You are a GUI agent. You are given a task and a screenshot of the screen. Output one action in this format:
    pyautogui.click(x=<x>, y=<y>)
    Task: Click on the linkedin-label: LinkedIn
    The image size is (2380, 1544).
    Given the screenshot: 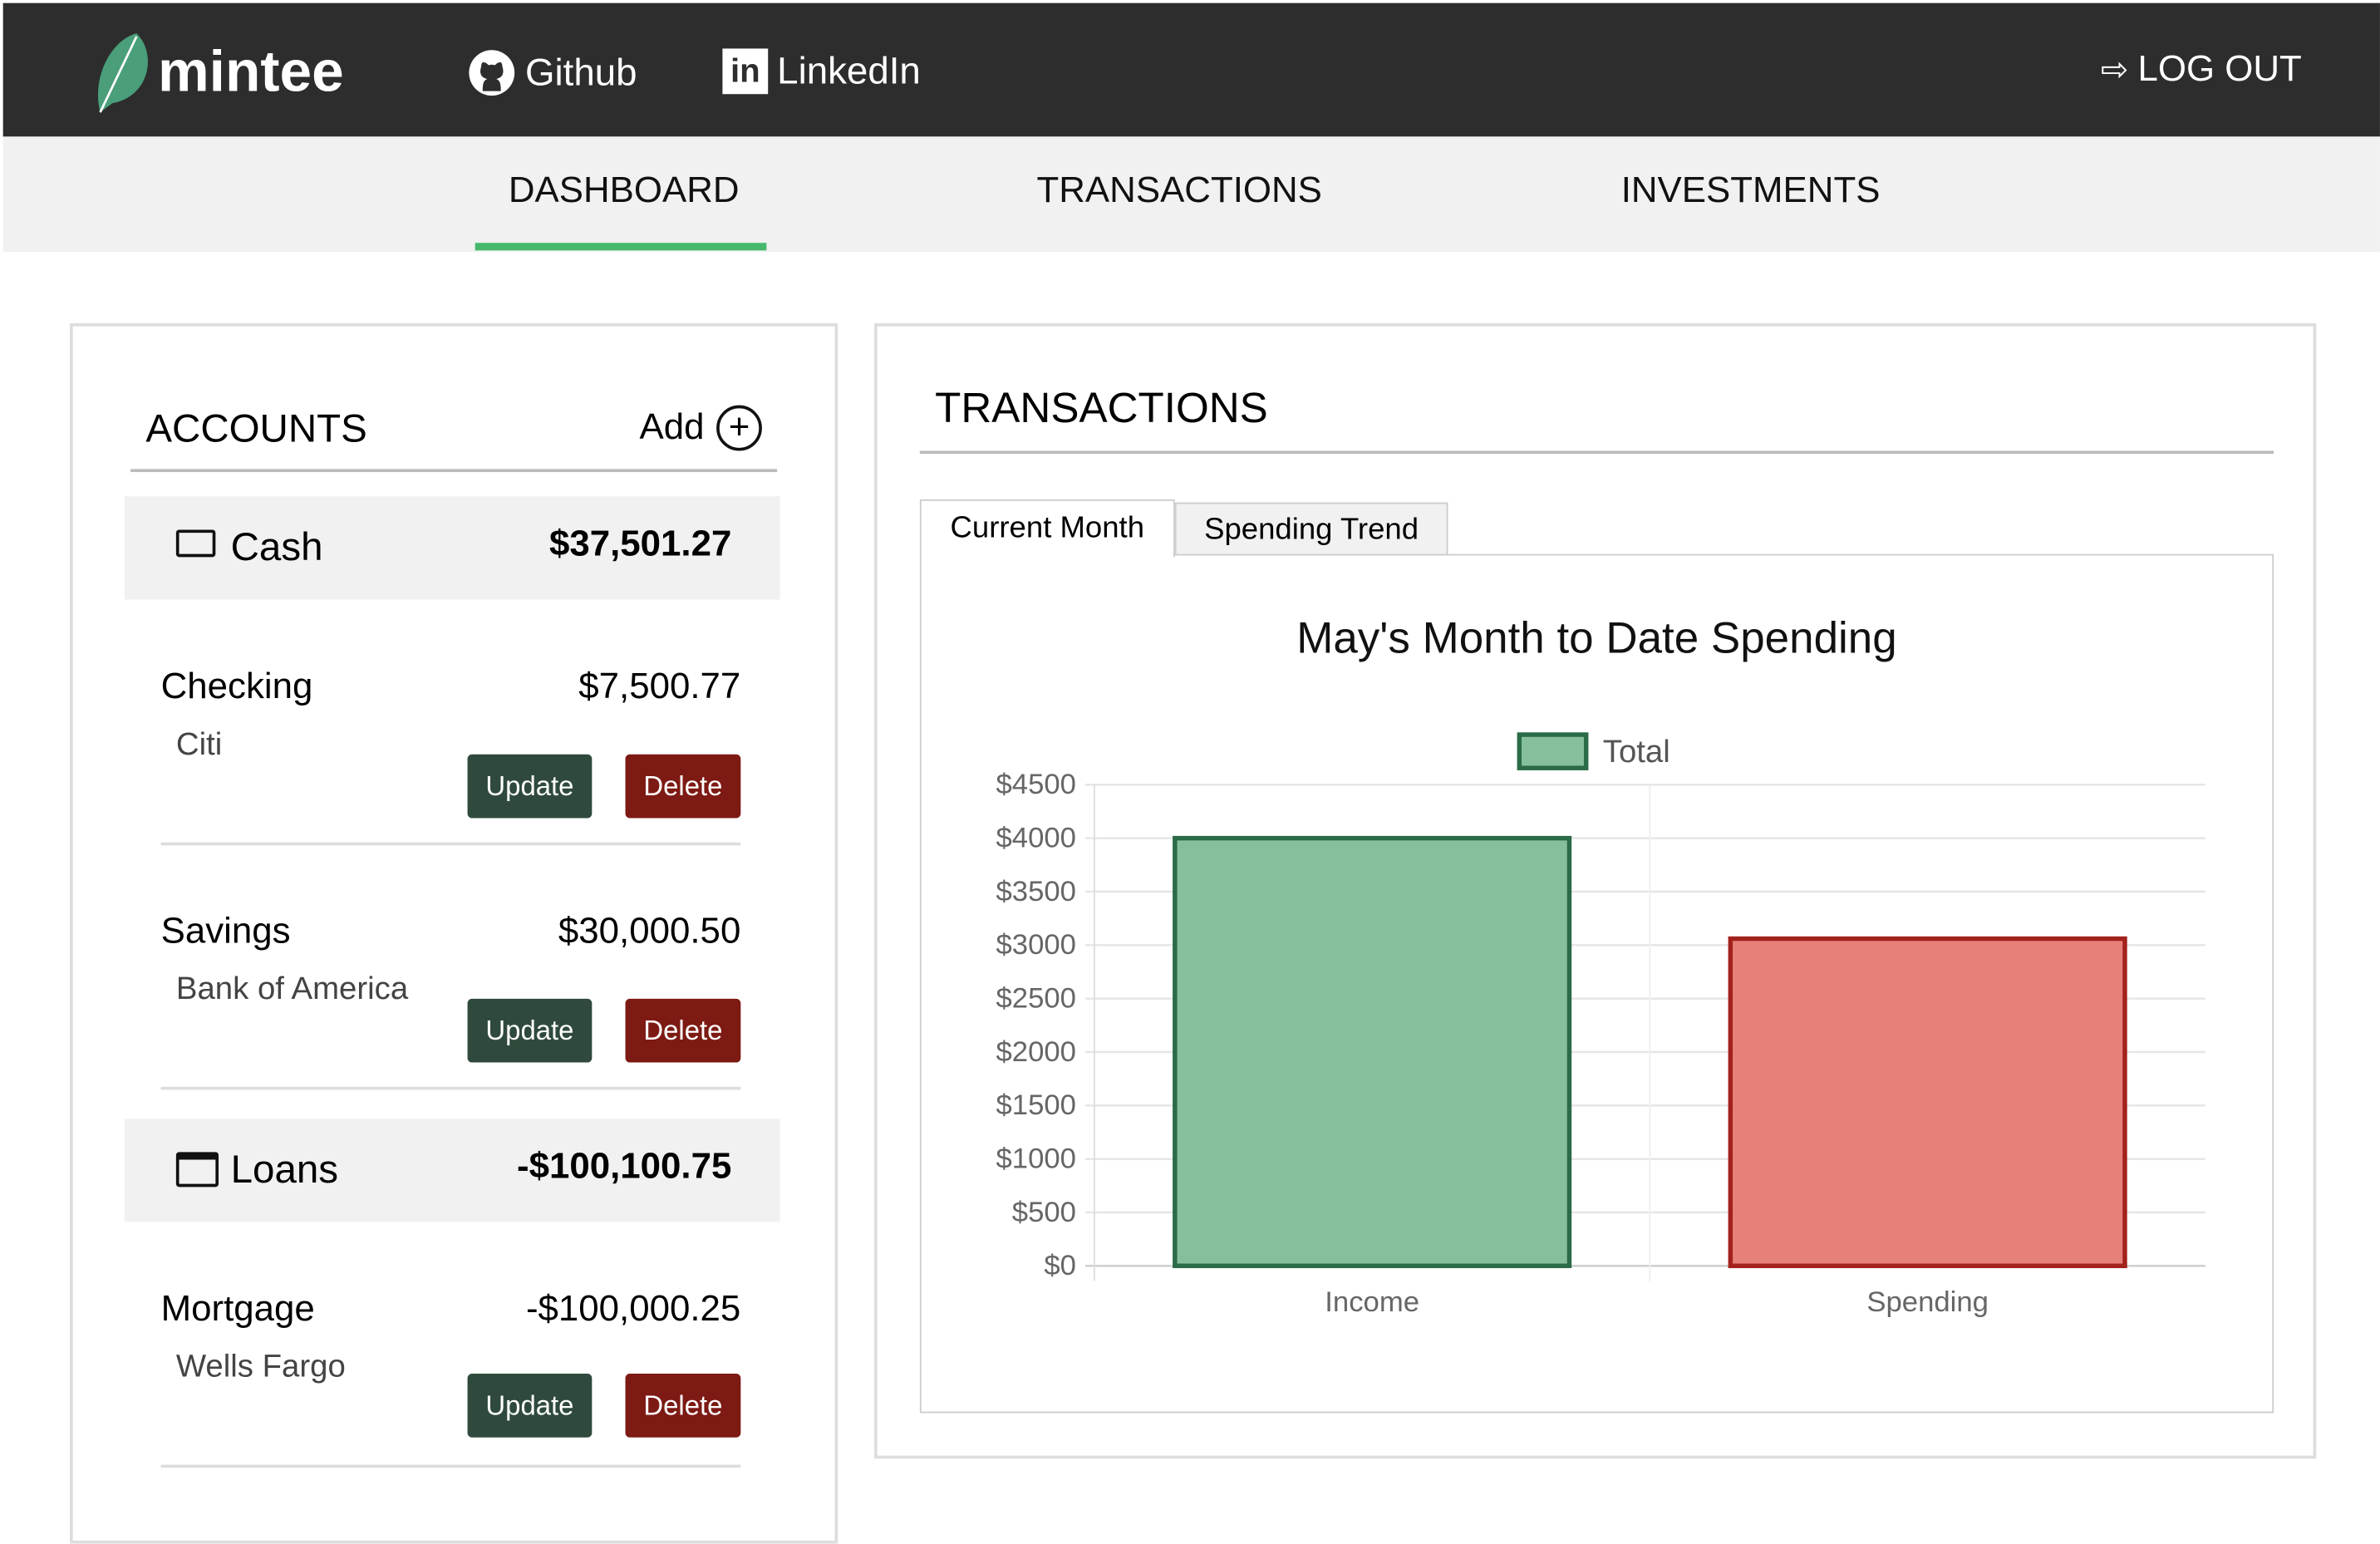 What is the action you would take?
    pyautogui.click(x=849, y=70)
    